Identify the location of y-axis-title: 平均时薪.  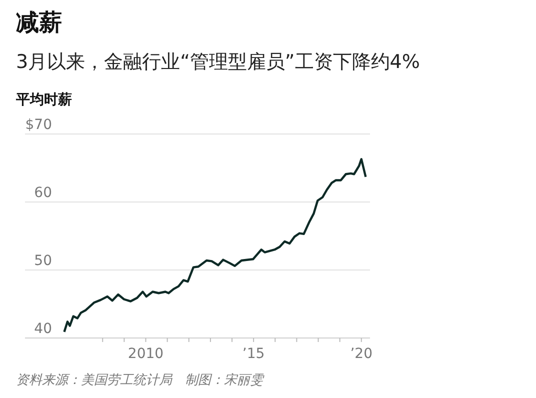
(43, 100).